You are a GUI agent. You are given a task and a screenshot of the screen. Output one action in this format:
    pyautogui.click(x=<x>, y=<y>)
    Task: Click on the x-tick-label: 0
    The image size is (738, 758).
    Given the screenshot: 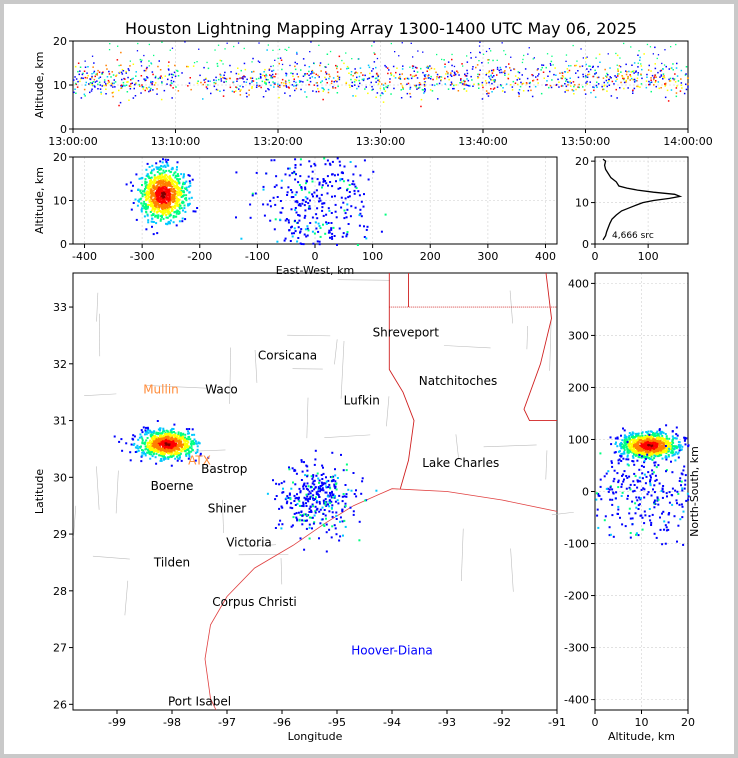 What is the action you would take?
    pyautogui.click(x=595, y=256)
    